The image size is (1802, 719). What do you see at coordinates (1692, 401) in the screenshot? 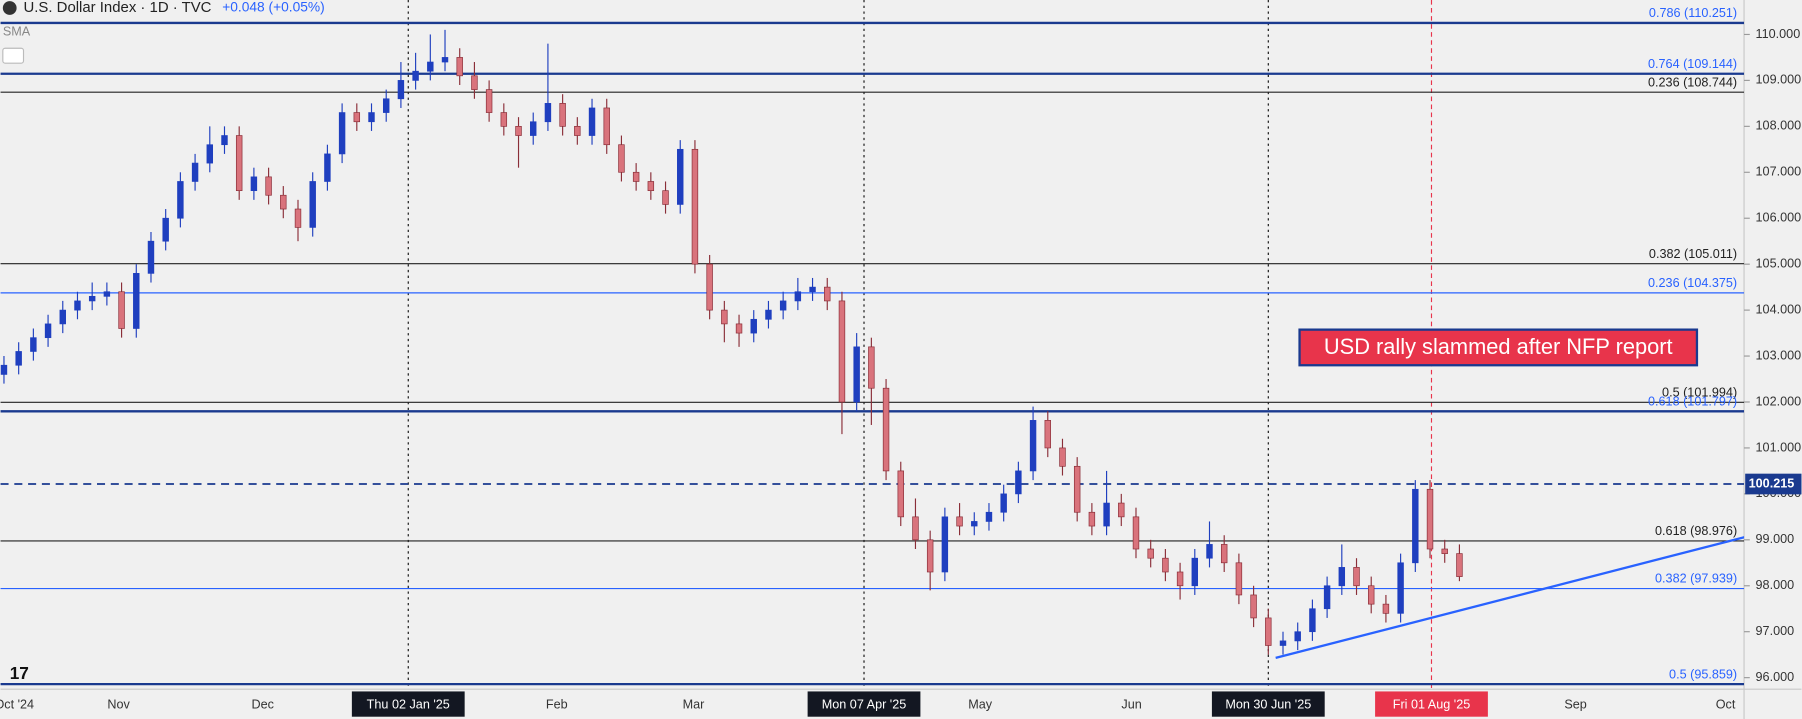
I see `fib-label: 0.618 (101.797)` at bounding box center [1692, 401].